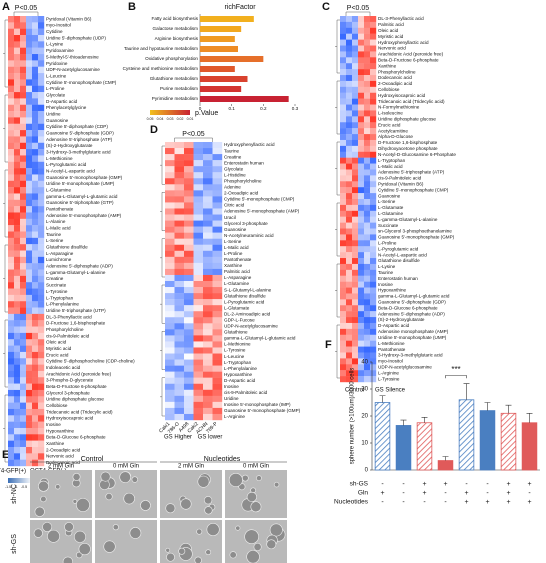  What do you see at coordinates (411, 313) in the screenshot?
I see `row-label: Adenosine 5'-diphosphate (ADP)` at bounding box center [411, 313].